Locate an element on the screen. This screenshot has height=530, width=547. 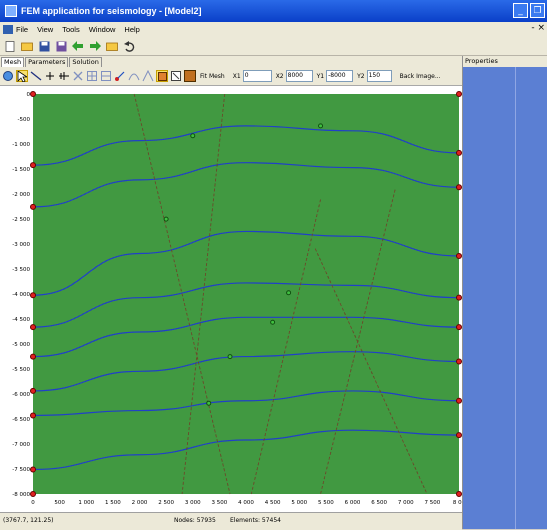
mesh-style-icon is located at coordinates (162, 76).